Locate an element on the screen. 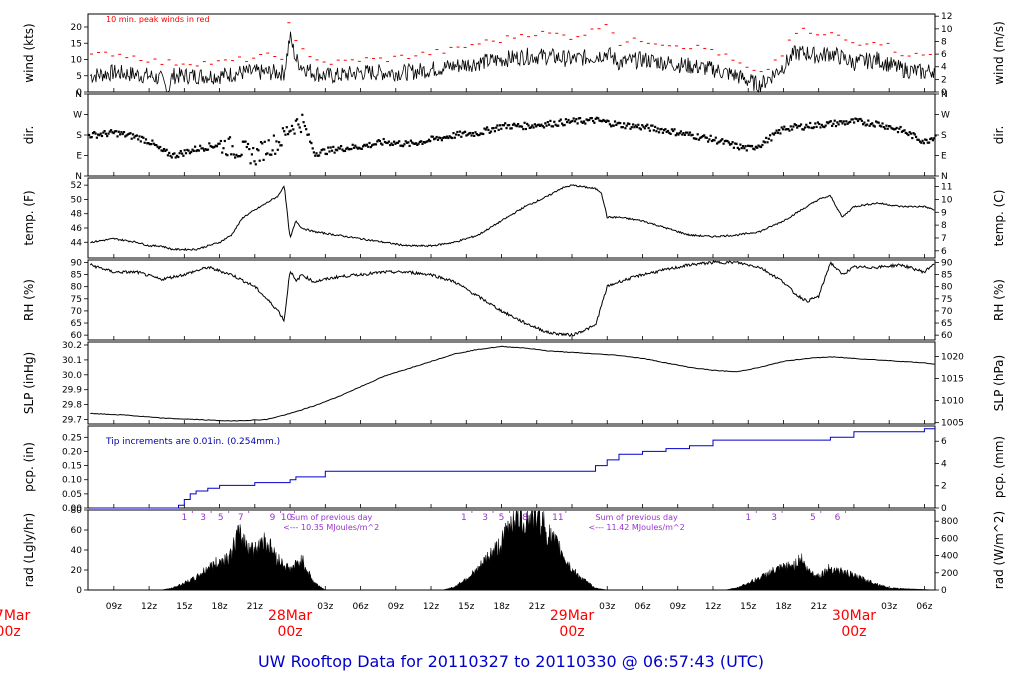 The height and width of the screenshot is (700, 1024). hour-tick-label: 12z is located at coordinates (431, 607).